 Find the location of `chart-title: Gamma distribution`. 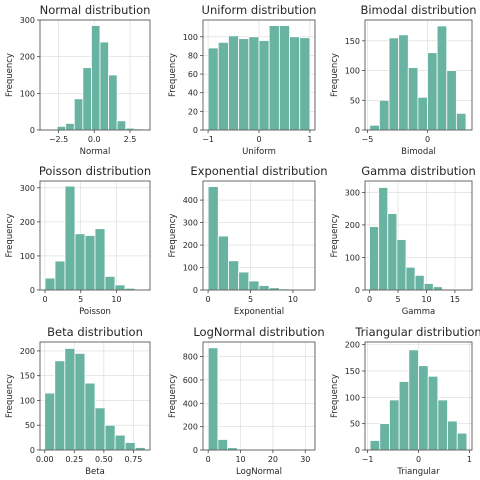

chart-title: Gamma distribution is located at coordinates (418, 171).